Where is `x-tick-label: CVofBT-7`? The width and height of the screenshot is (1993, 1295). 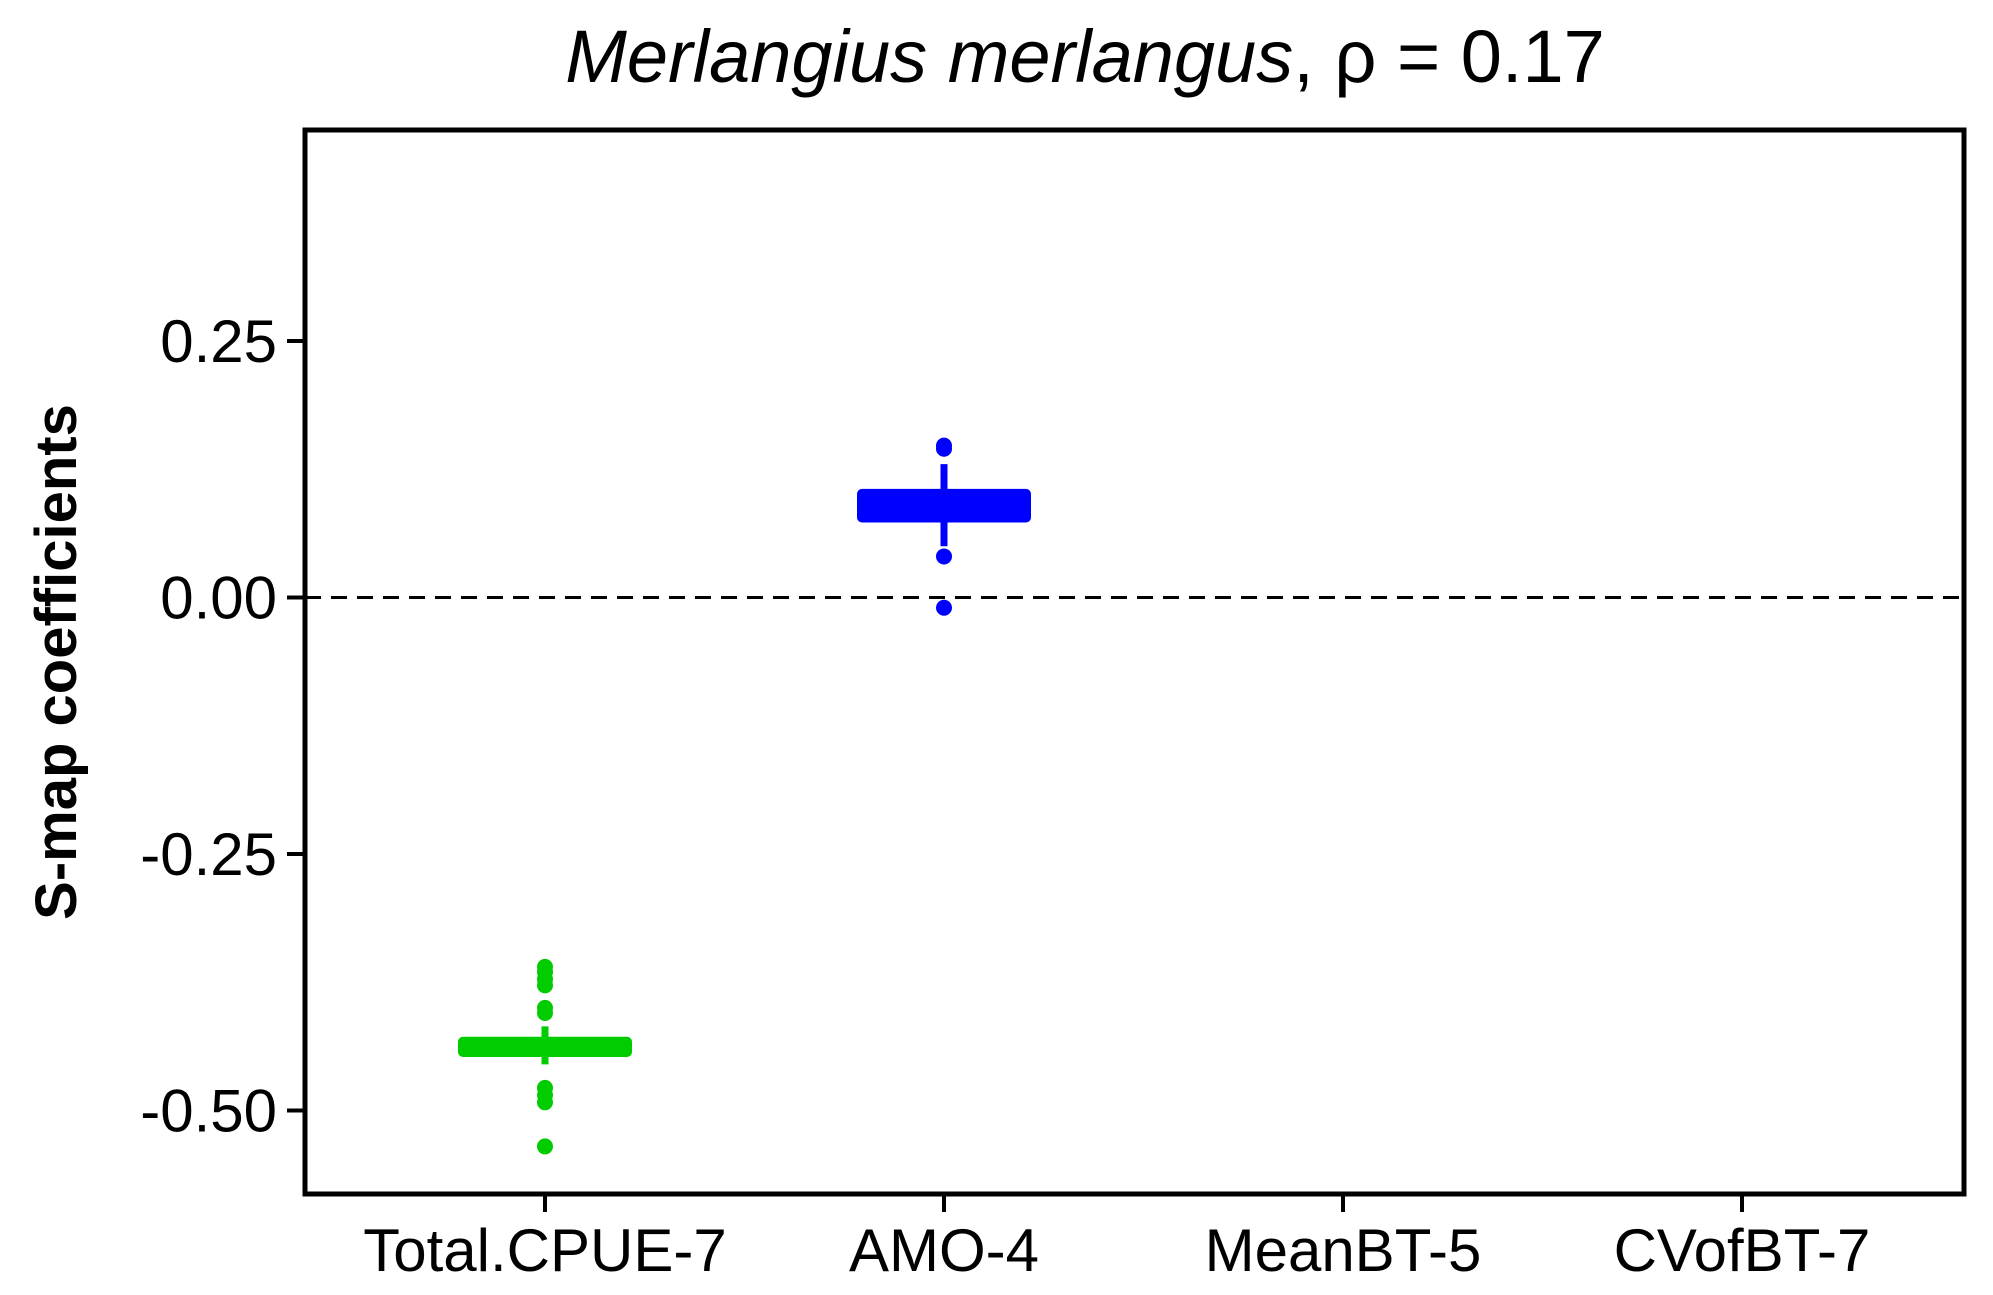 x-tick-label: CVofBT-7 is located at coordinates (1742, 1250).